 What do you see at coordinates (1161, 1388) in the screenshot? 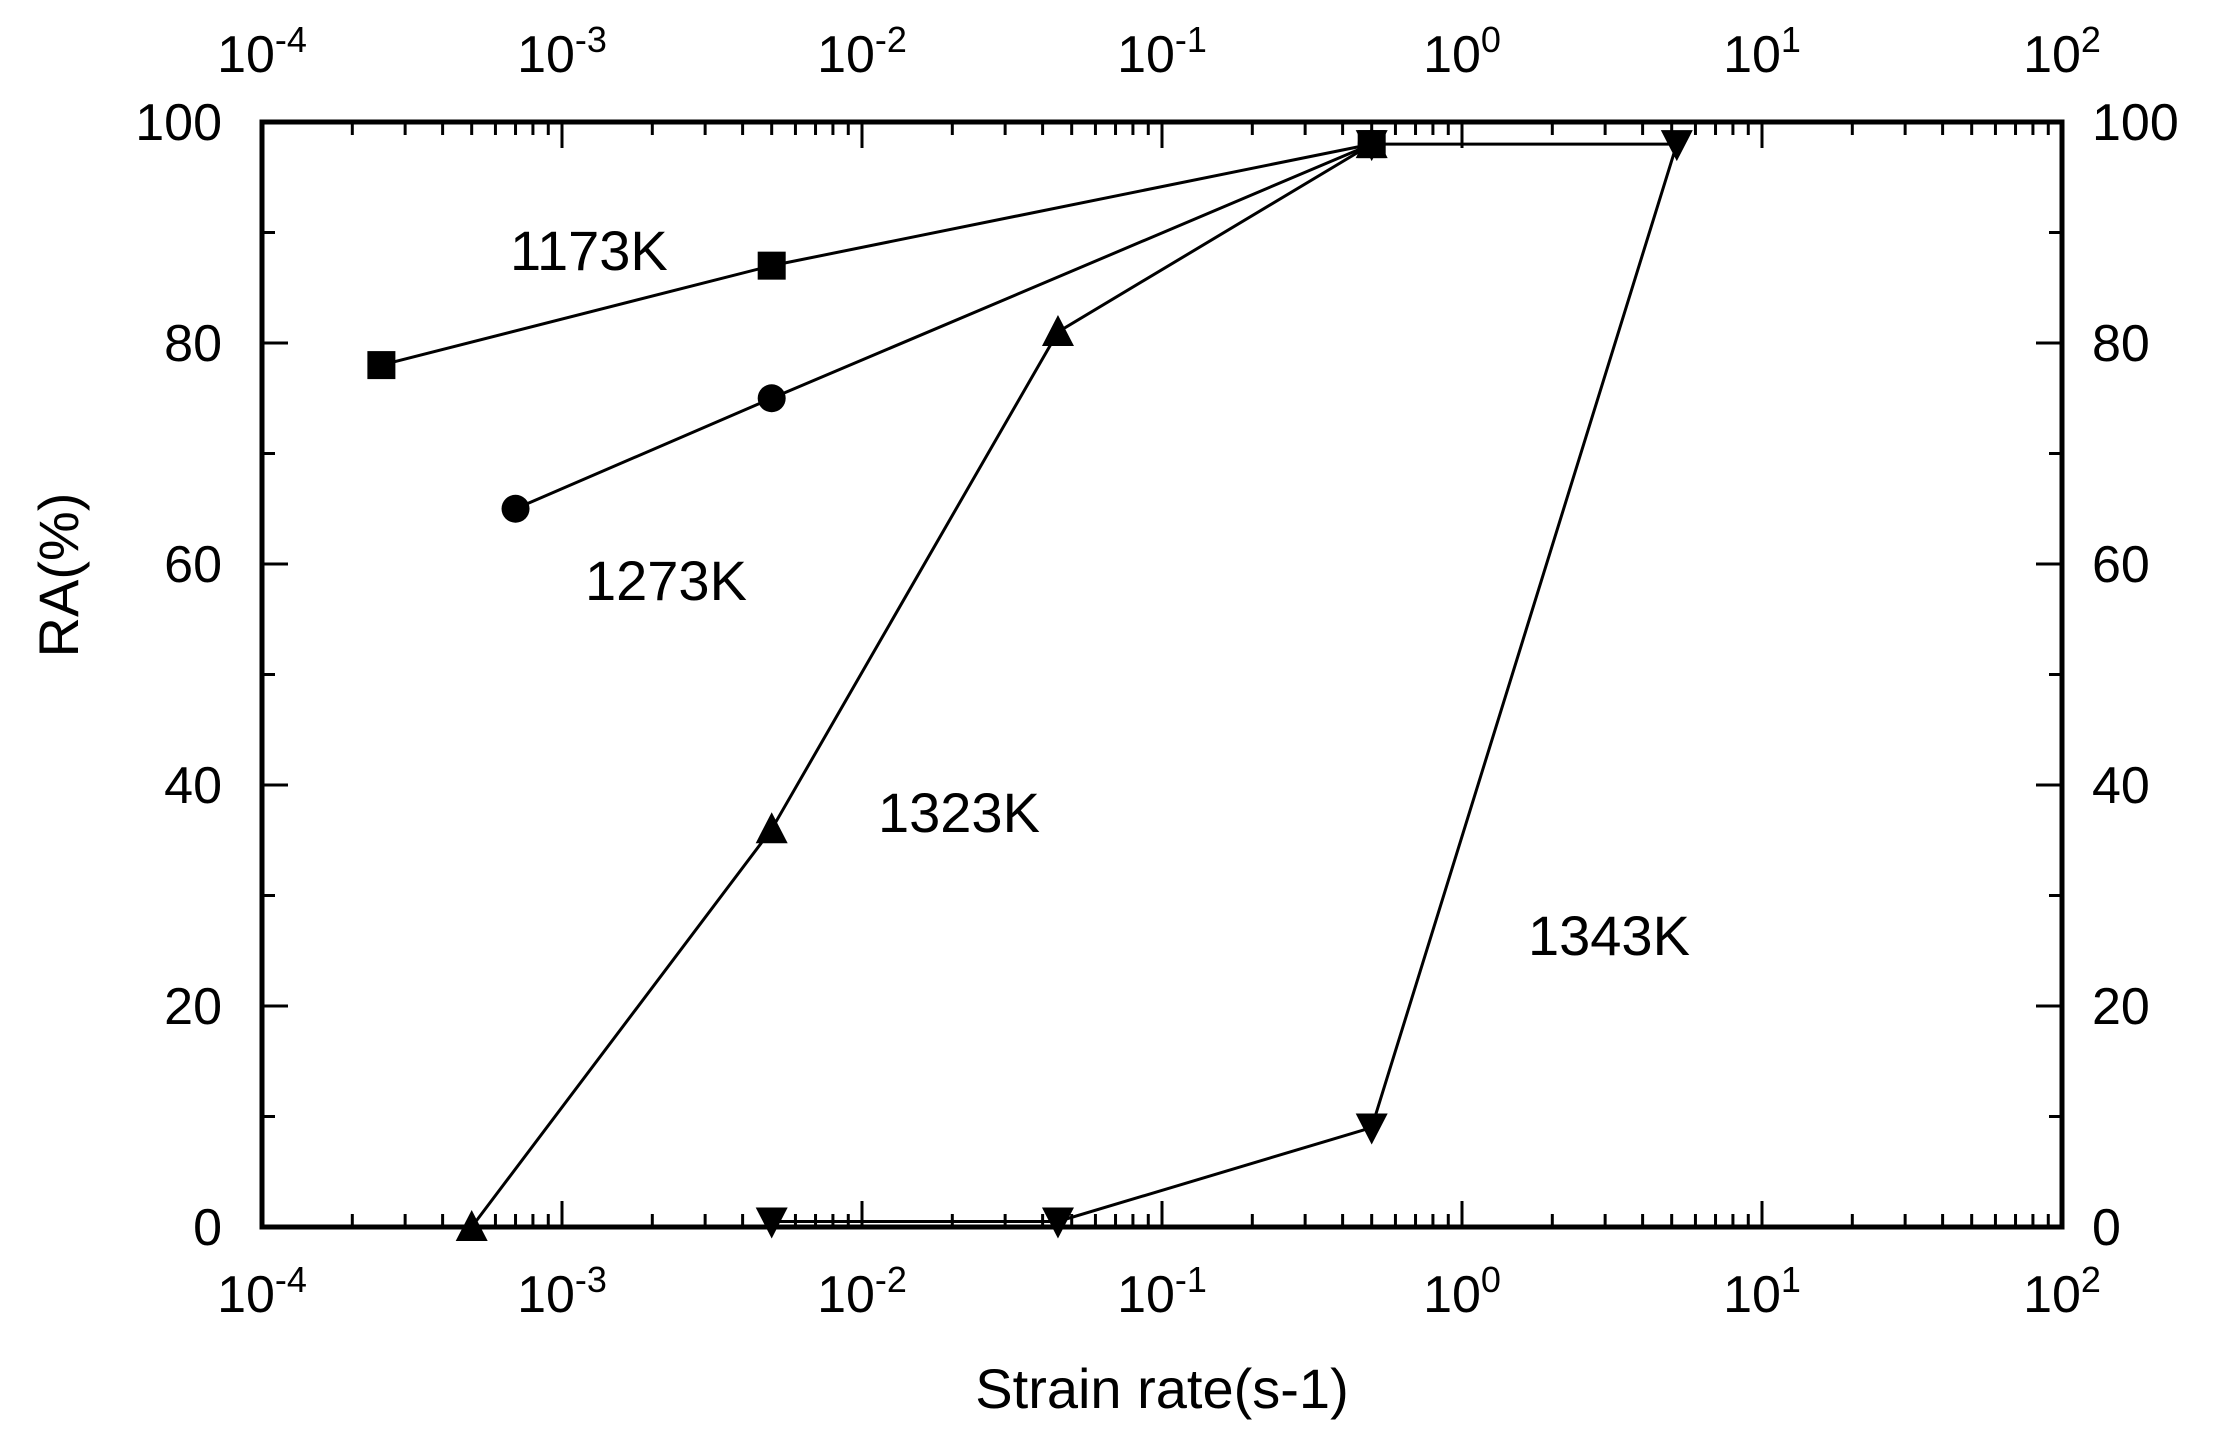
I see `x-axis-title: Strain rate(s-1)` at bounding box center [1161, 1388].